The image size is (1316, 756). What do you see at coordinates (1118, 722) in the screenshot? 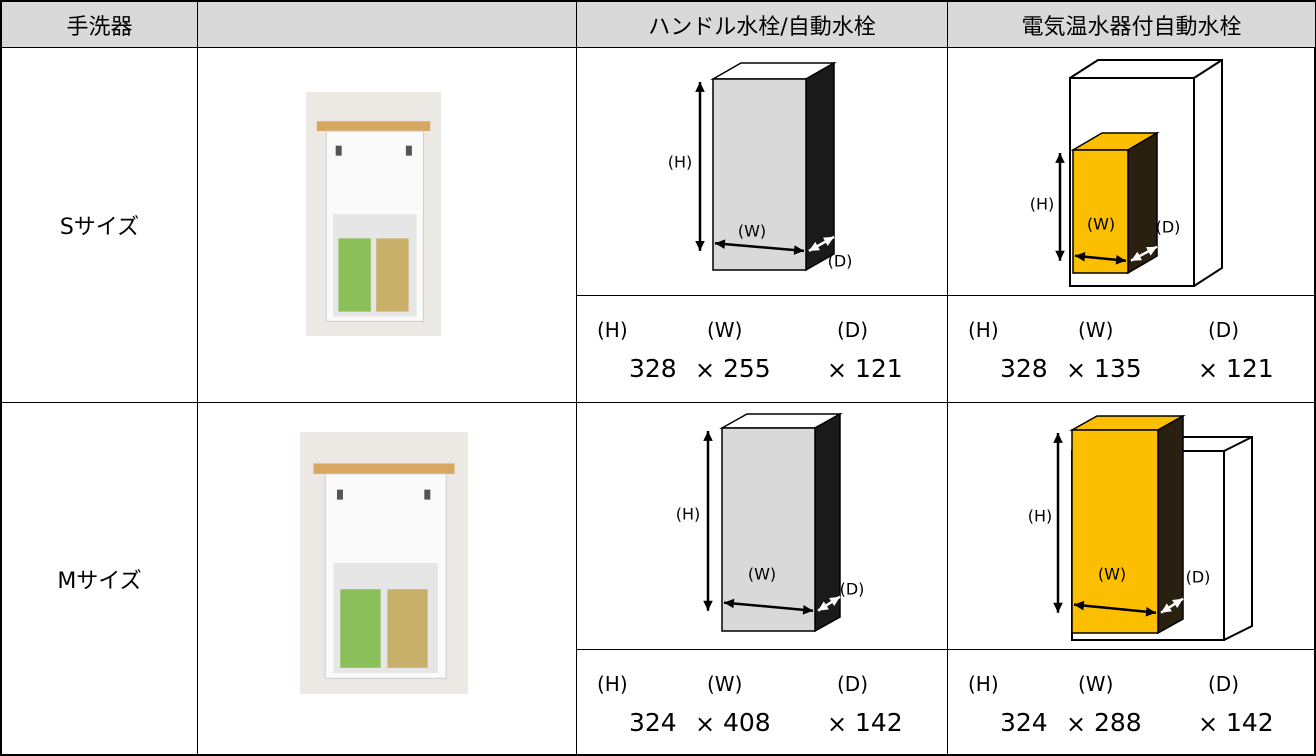
I see `dimension-value: 288` at bounding box center [1118, 722].